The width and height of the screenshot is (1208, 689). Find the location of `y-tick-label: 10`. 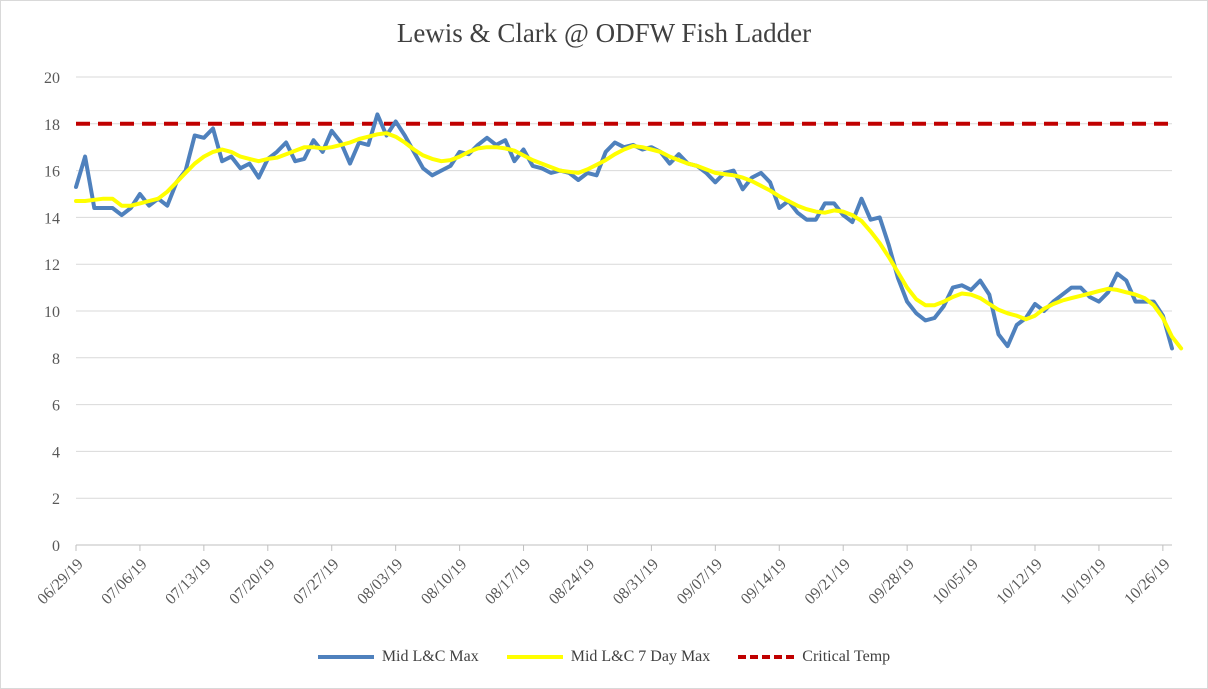

y-tick-label: 10 is located at coordinates (52, 312).